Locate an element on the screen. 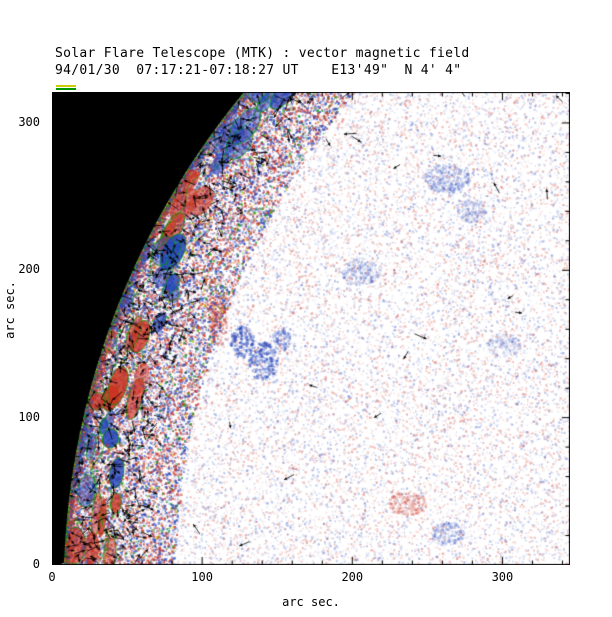 This screenshot has height=617, width=612. scale-marker is located at coordinates (66, 87).